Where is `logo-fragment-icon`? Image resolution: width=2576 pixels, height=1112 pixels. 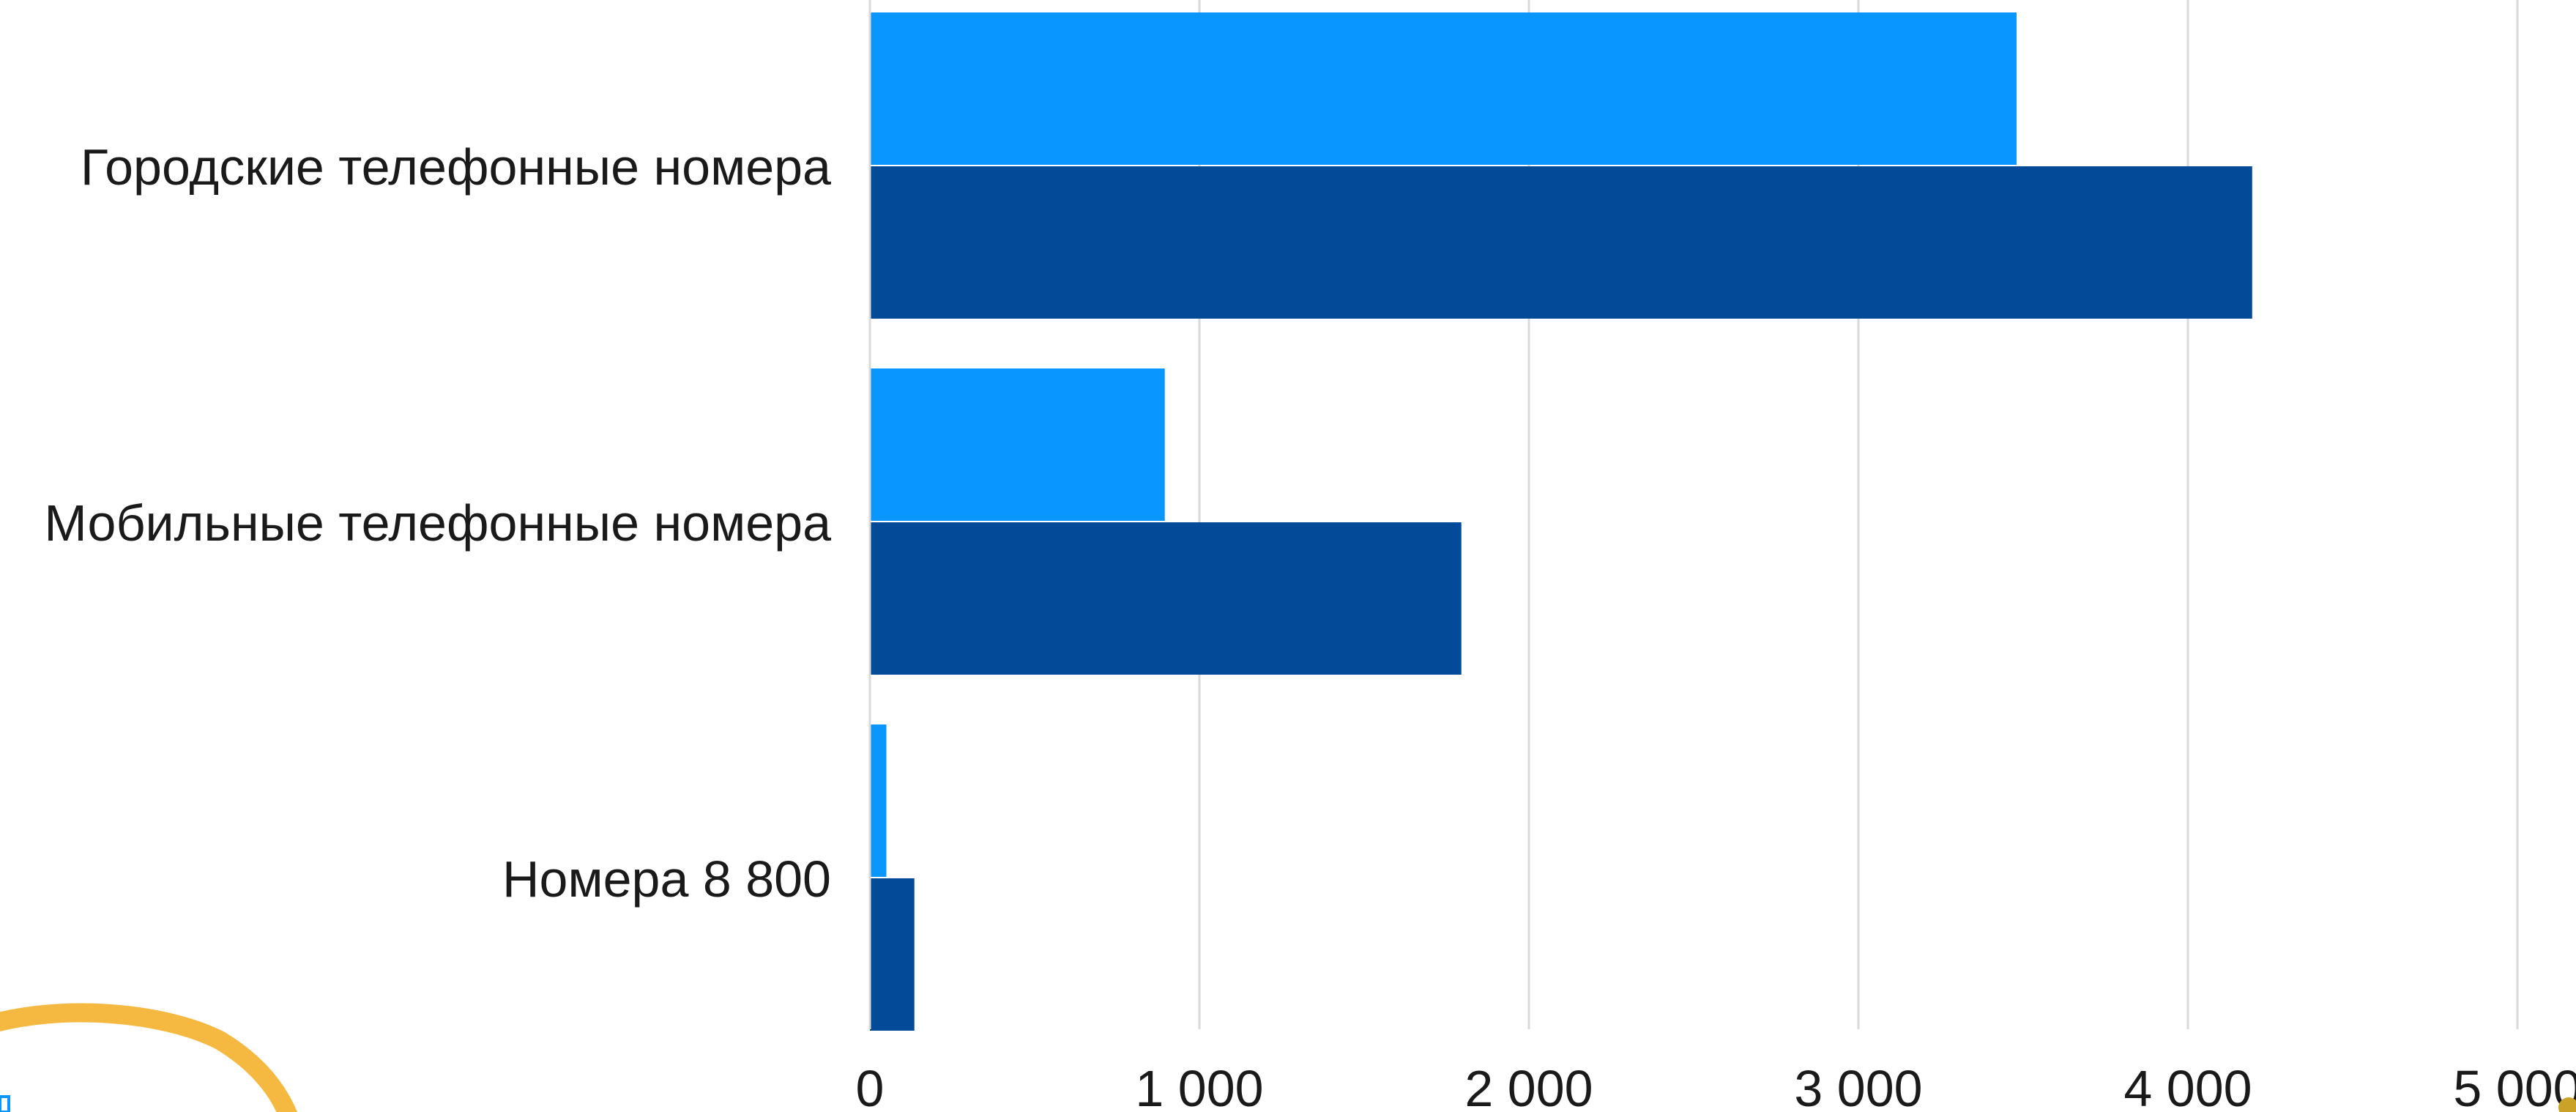 logo-fragment-icon is located at coordinates (5, 1103).